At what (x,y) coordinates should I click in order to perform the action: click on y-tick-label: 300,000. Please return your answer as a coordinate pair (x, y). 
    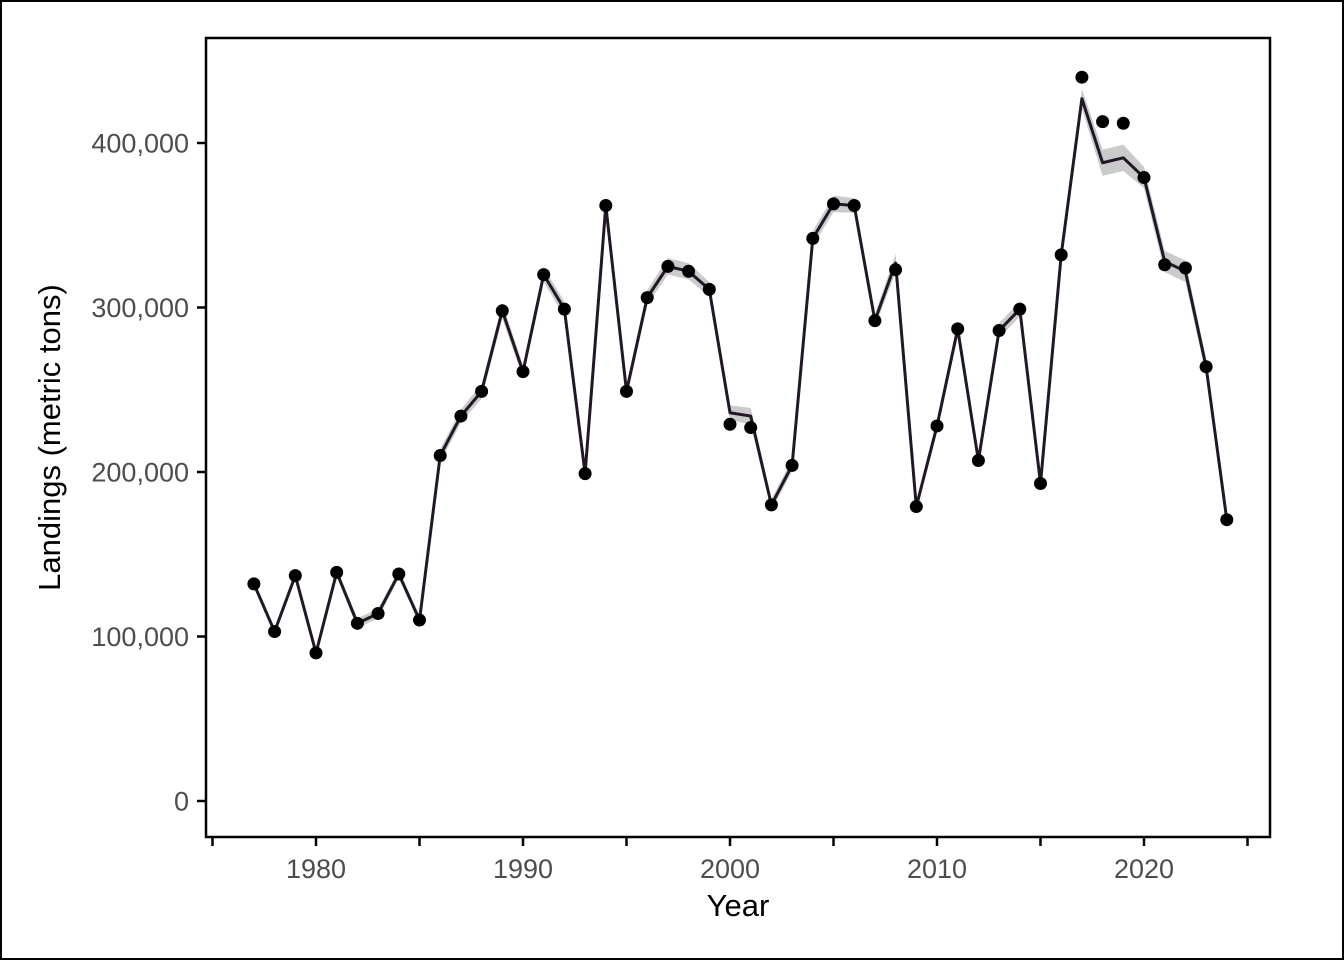
    Looking at the image, I should click on (140, 308).